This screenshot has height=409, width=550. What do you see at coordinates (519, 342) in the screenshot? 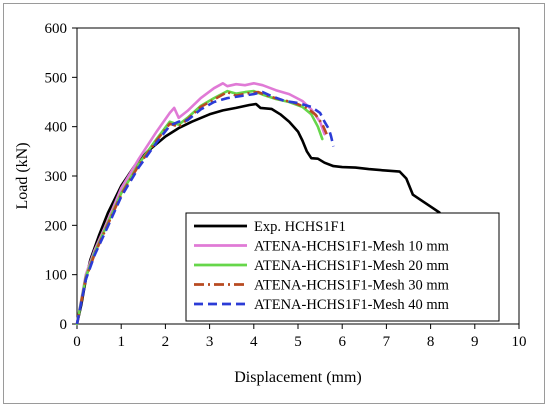
I see `x-tick-label: 10` at bounding box center [519, 342].